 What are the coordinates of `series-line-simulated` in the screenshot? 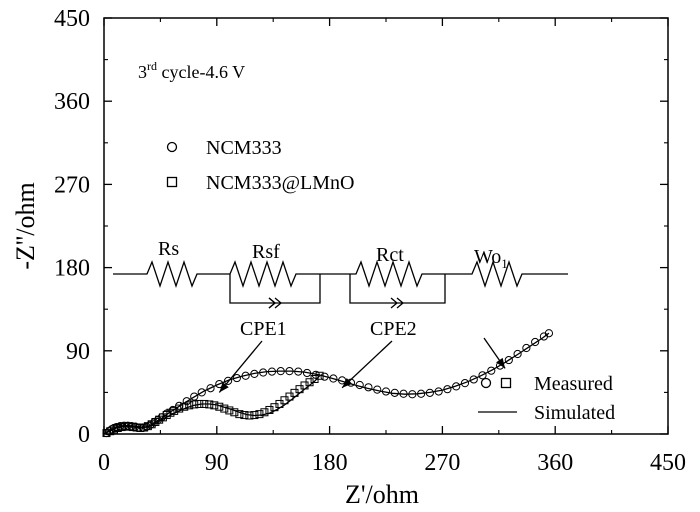 It's located at (326, 383).